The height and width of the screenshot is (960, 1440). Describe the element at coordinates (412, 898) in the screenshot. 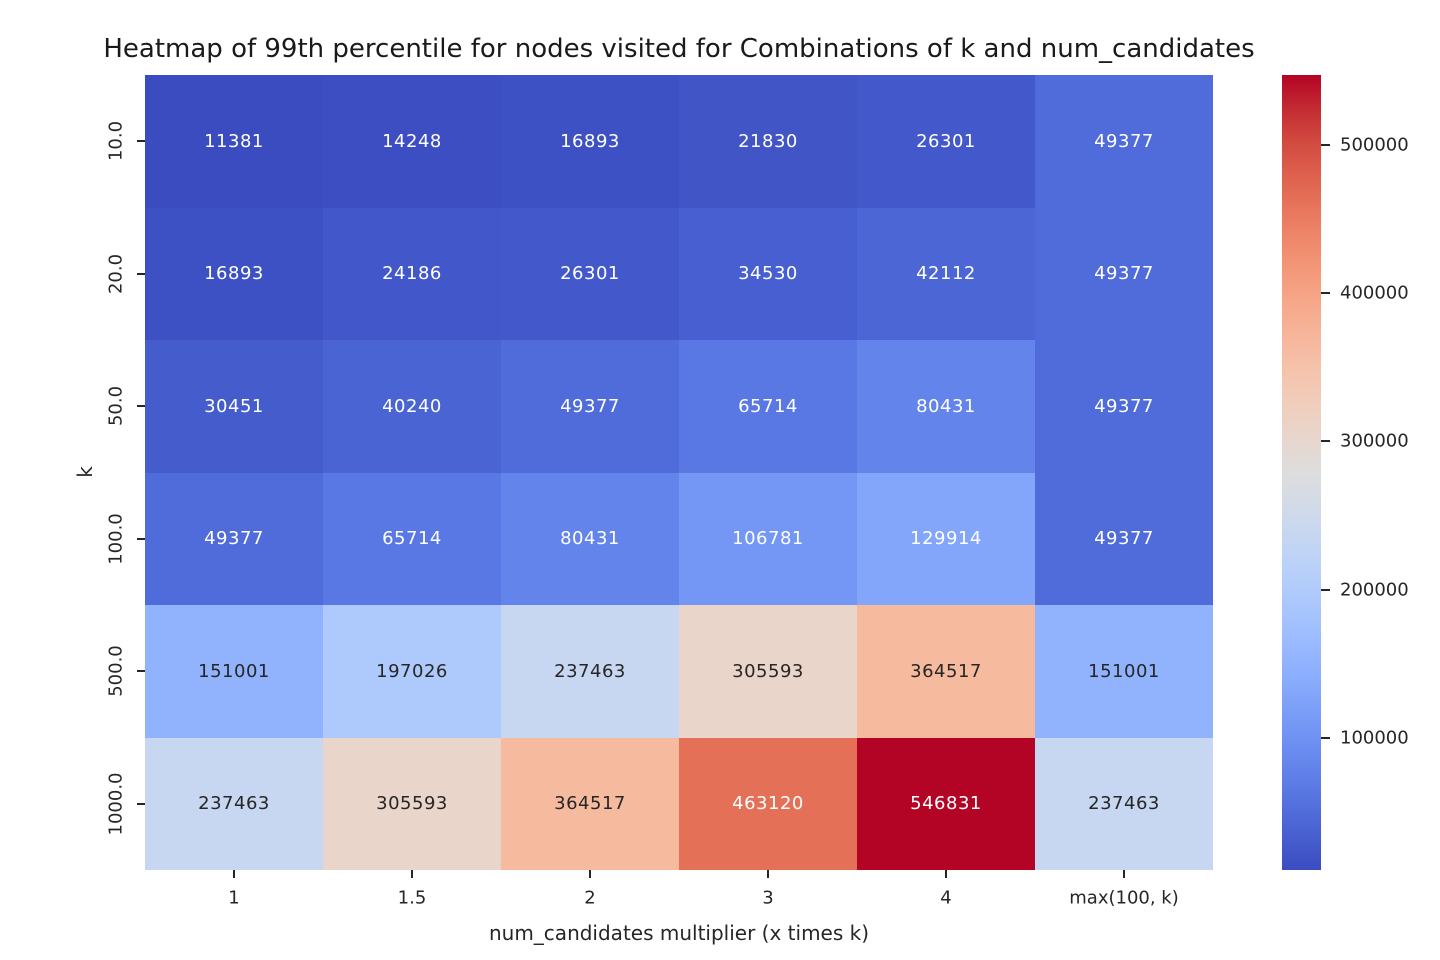

I see `x-tick-label: 1.5` at that location.